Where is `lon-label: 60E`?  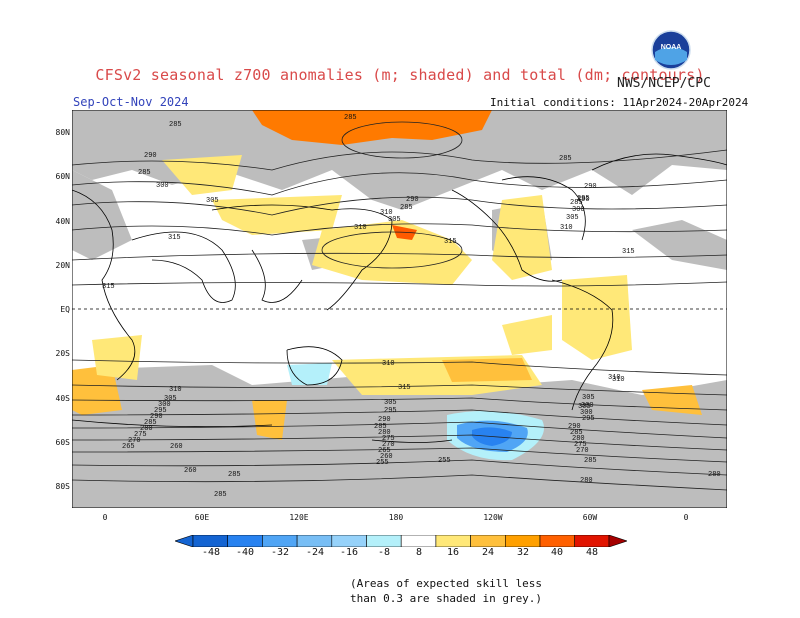
lon-label: 60E is located at coordinates (202, 517).